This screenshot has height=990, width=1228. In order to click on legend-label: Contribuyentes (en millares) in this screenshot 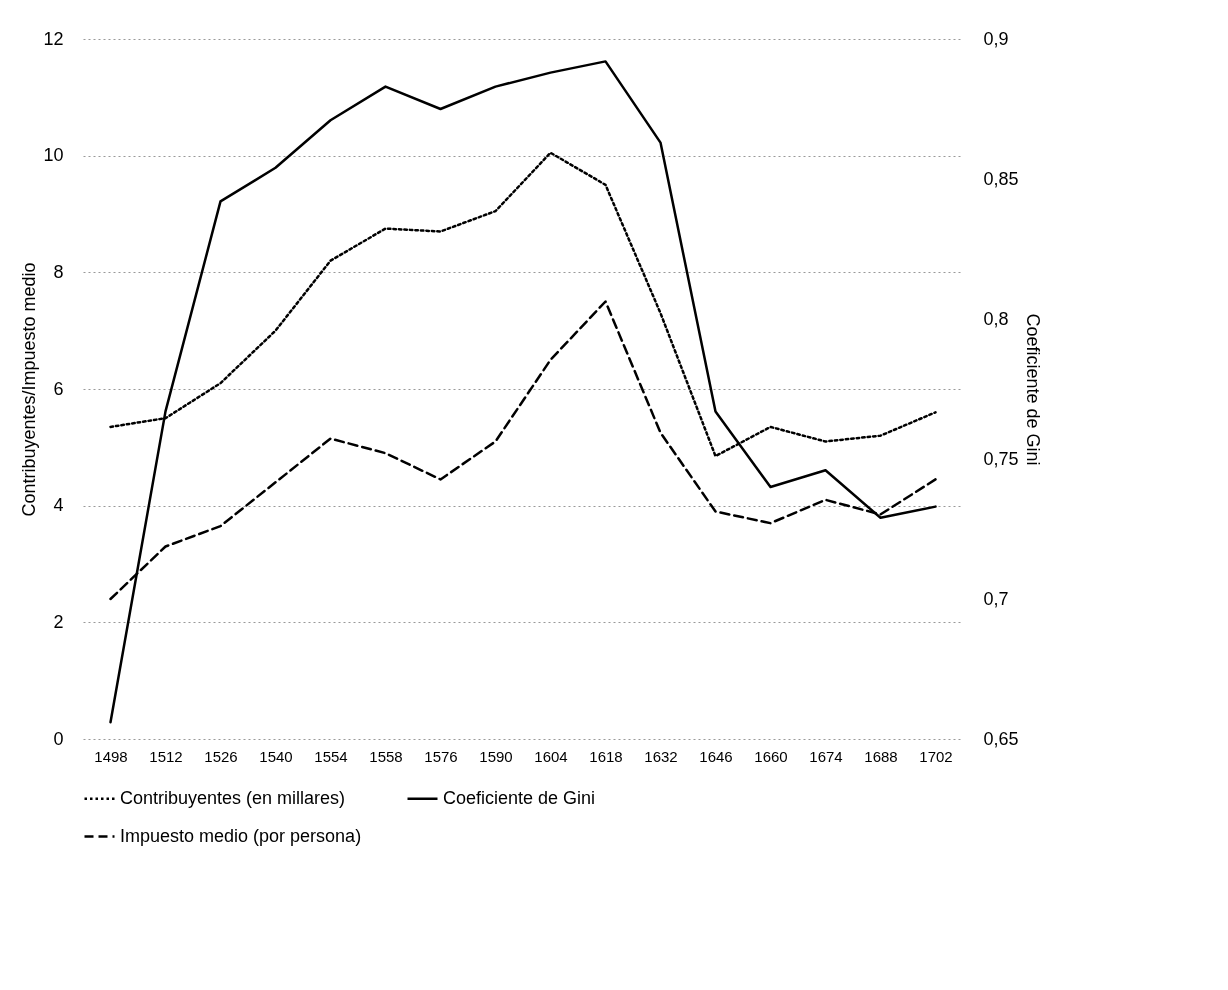, I will do `click(233, 797)`.